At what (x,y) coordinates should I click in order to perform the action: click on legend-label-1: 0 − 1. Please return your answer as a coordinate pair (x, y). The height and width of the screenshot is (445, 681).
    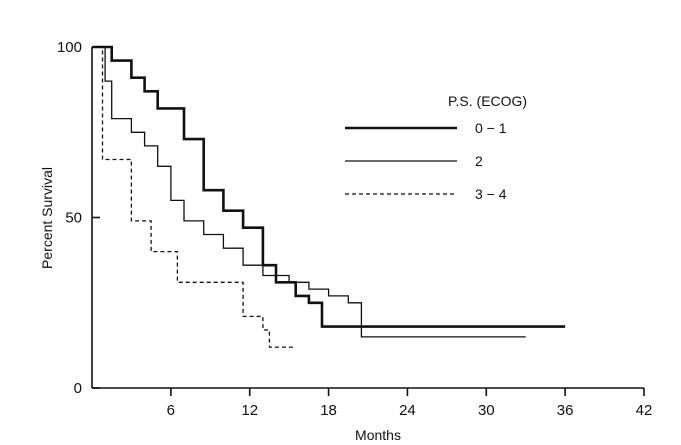
    Looking at the image, I should click on (491, 128).